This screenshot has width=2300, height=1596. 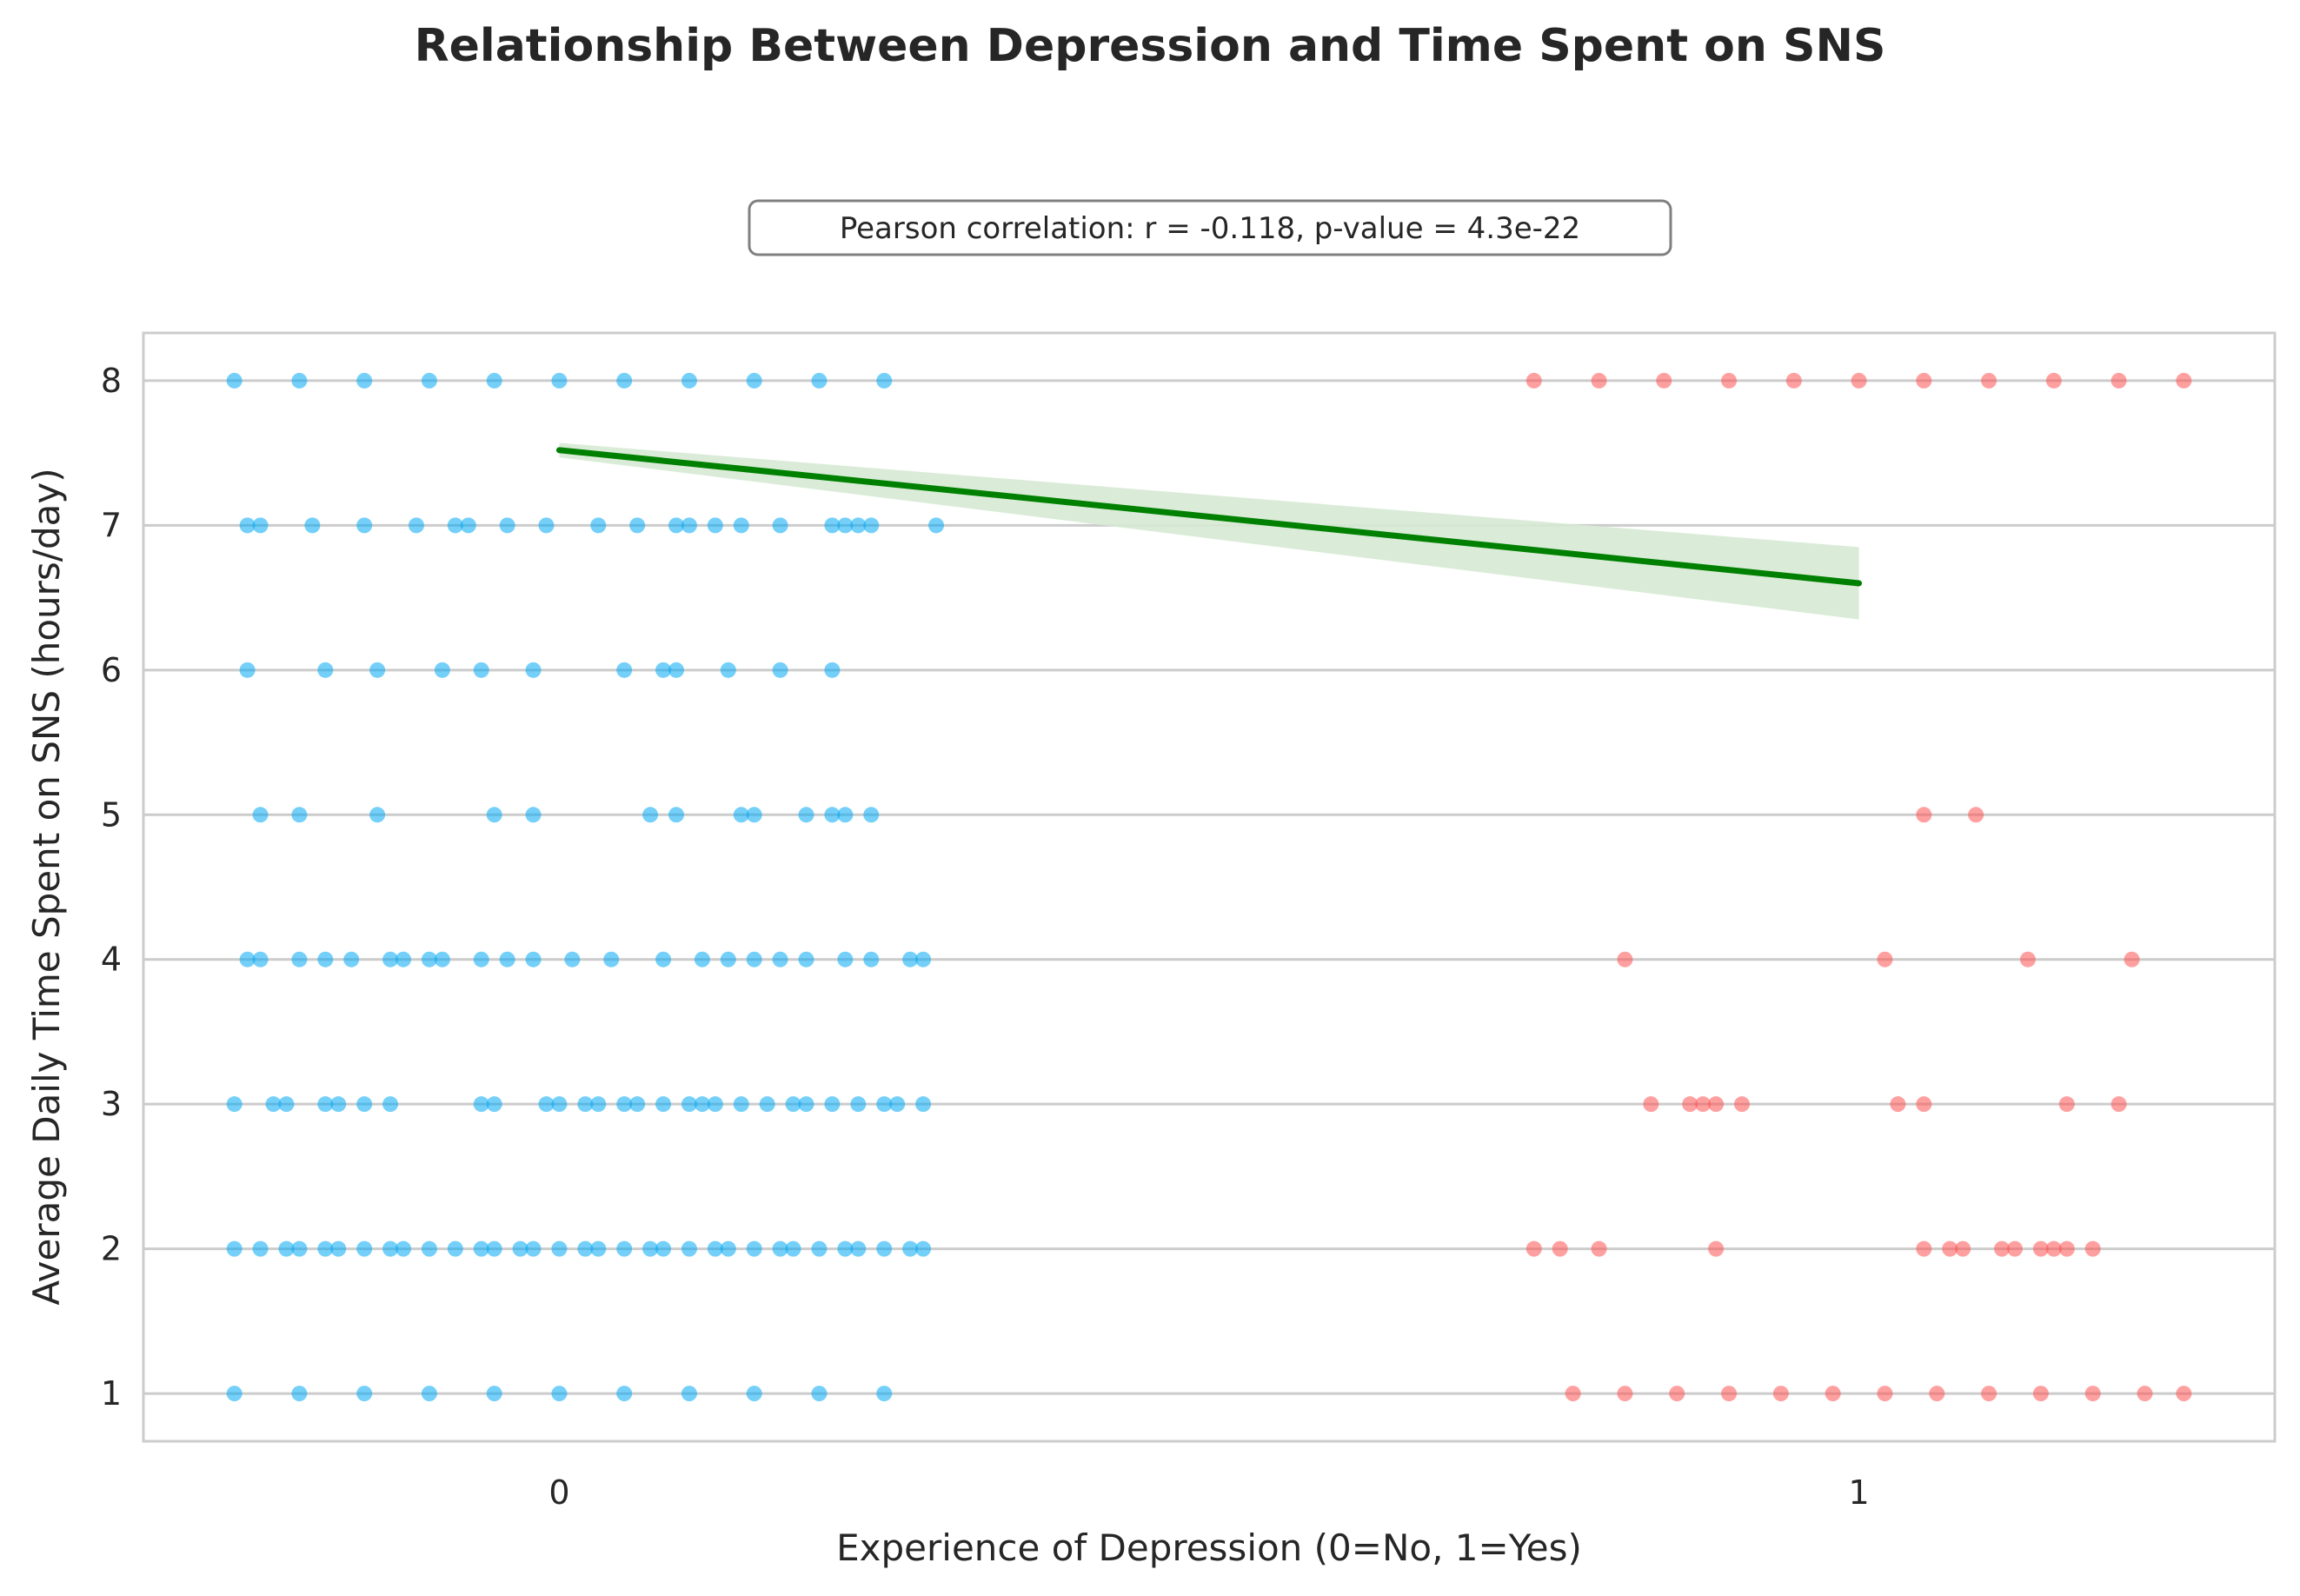 I want to click on y-tick-label: 4, so click(x=111, y=960).